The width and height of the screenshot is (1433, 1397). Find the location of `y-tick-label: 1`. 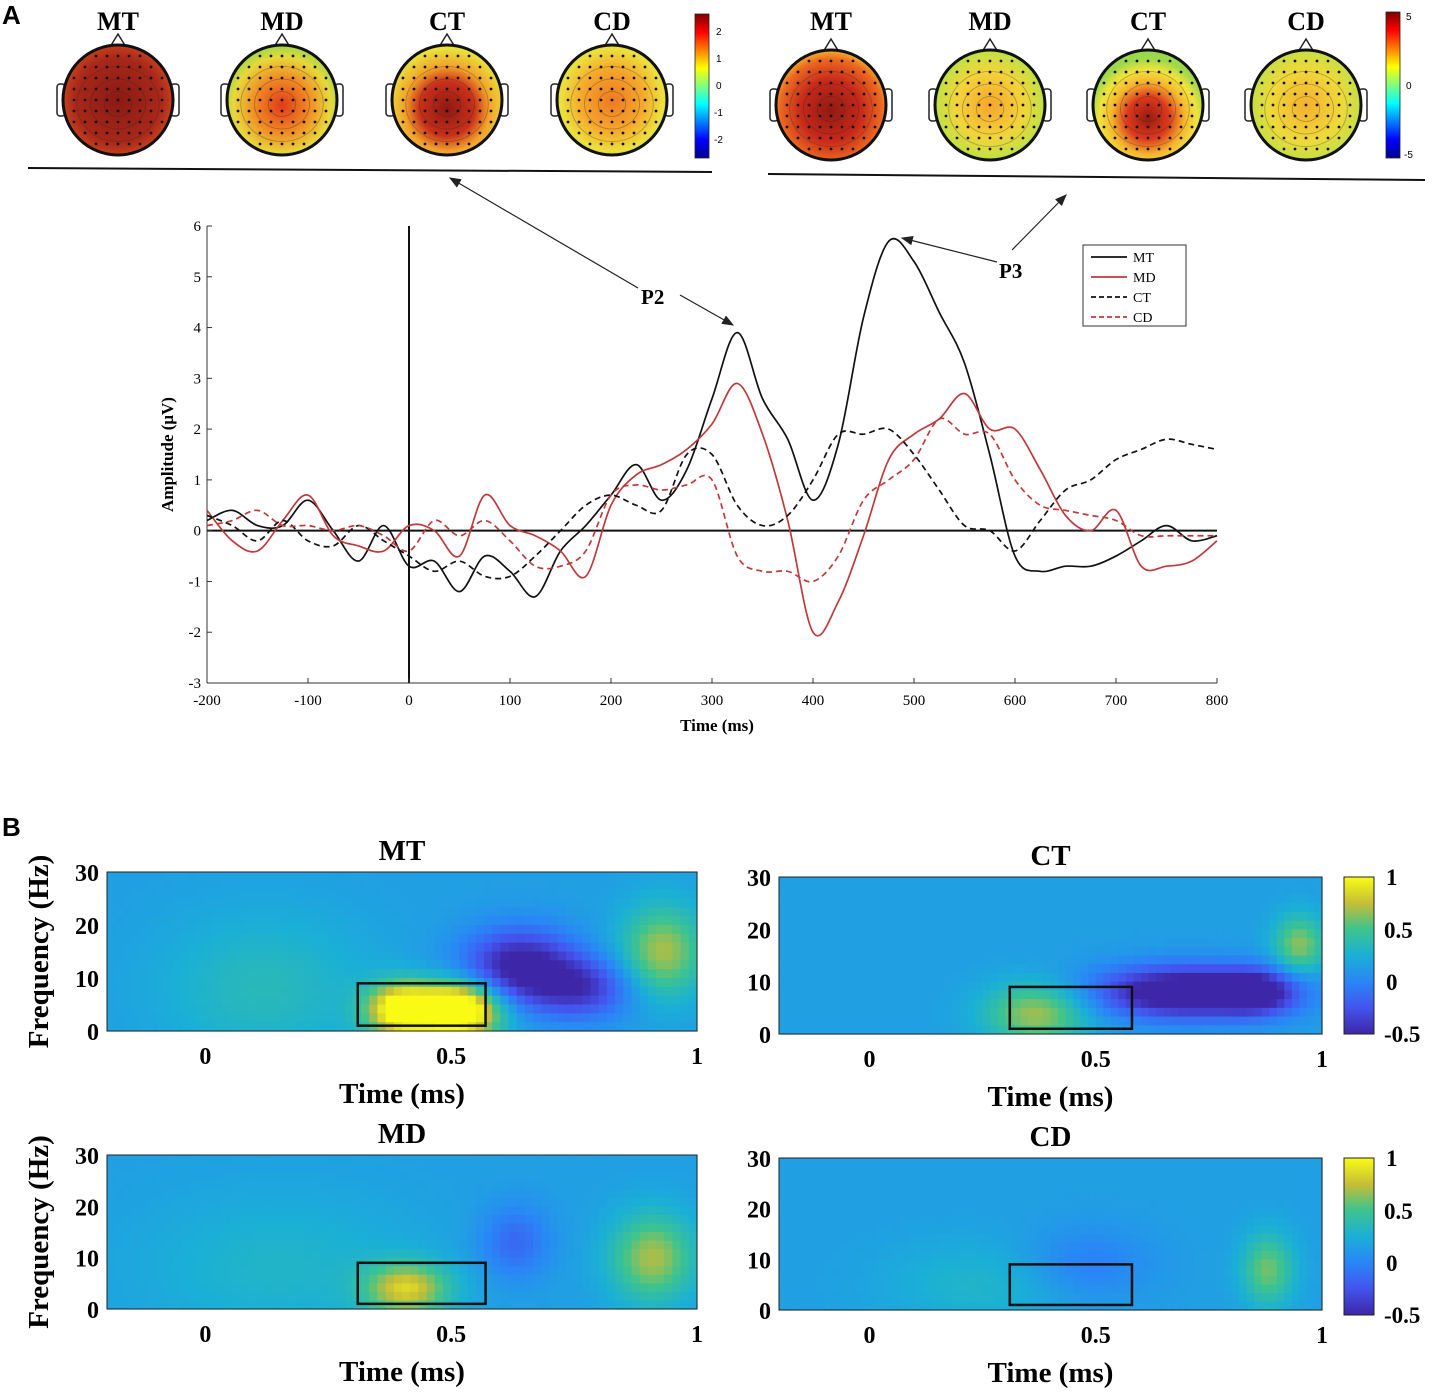

y-tick-label: 1 is located at coordinates (198, 481).